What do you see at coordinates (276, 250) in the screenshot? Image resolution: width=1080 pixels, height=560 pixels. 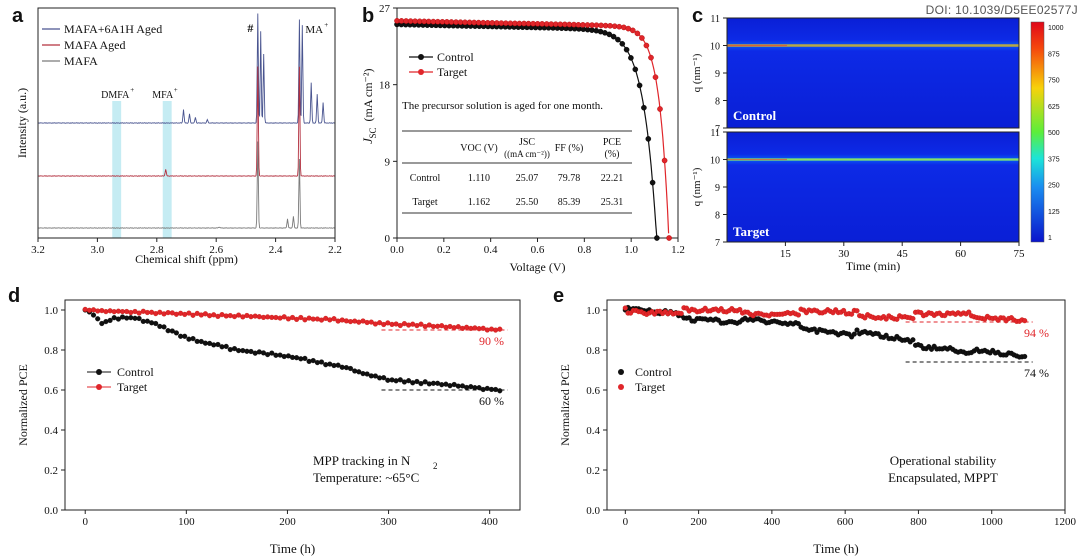 I see `x-axis-a-tick-label: 2.4` at bounding box center [276, 250].